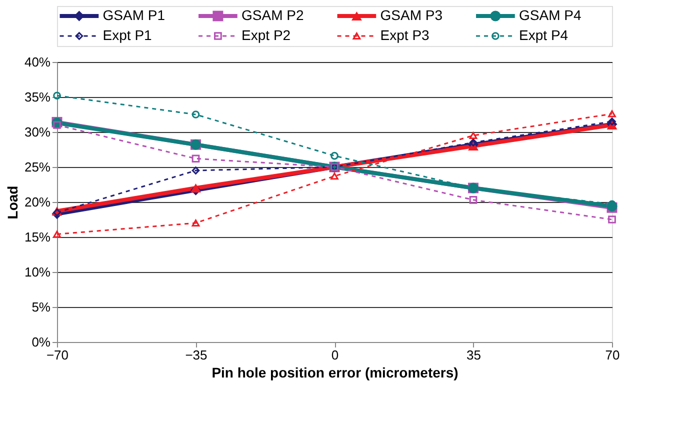 This screenshot has height=425, width=681. What do you see at coordinates (12, 203) in the screenshot?
I see `y-axis-title: Load` at bounding box center [12, 203].